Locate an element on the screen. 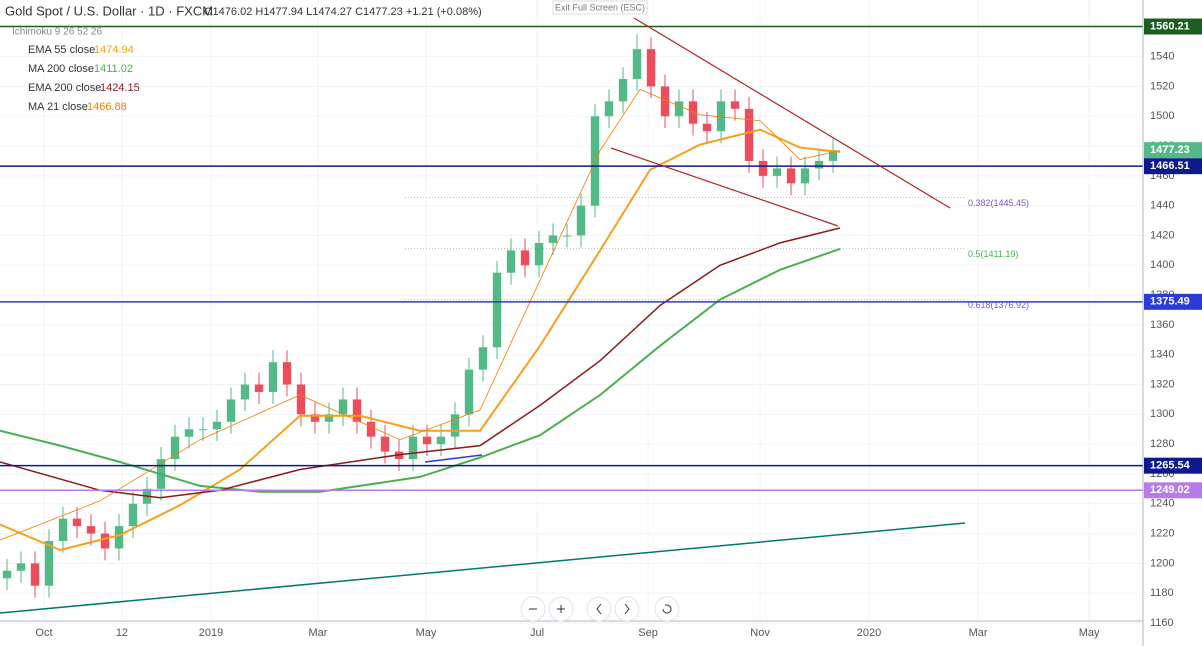 This screenshot has height=646, width=1202. price-label: 1265.54 is located at coordinates (1170, 466).